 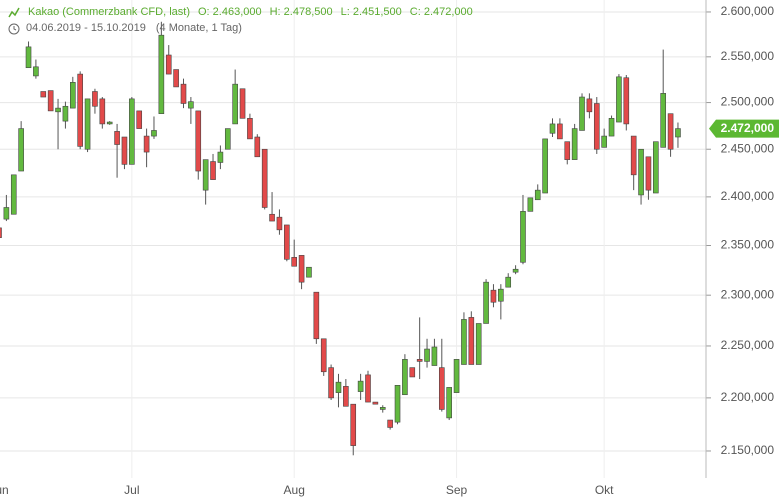 What do you see at coordinates (14, 28) in the screenshot?
I see `clock-icon` at bounding box center [14, 28].